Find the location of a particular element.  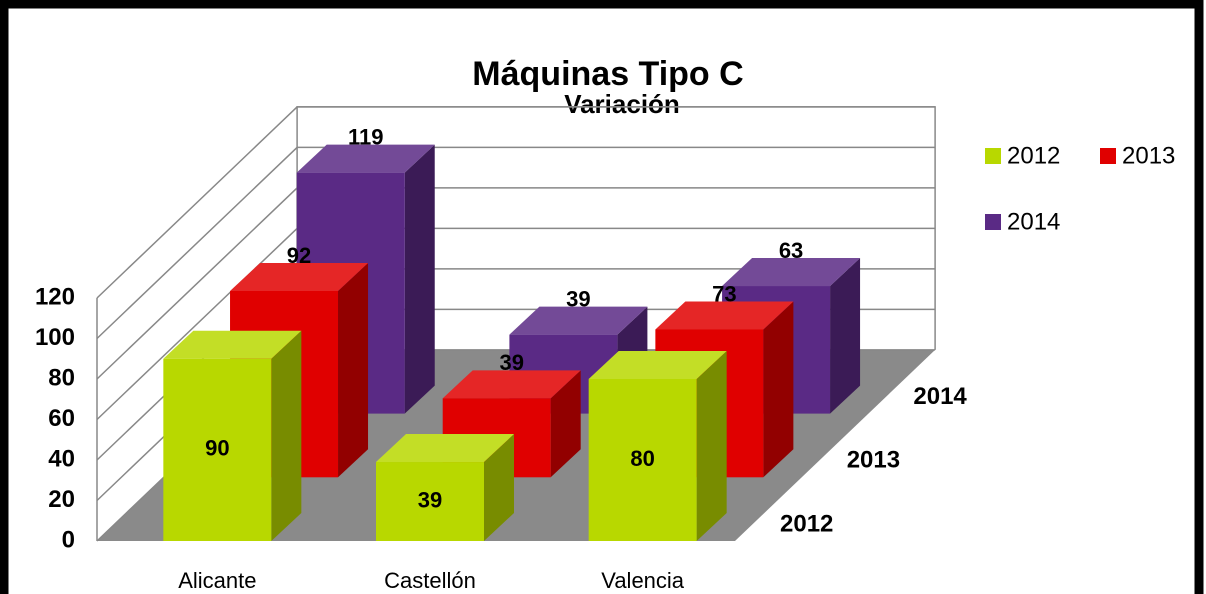

legend-label: 2014 is located at coordinates (1033, 221).